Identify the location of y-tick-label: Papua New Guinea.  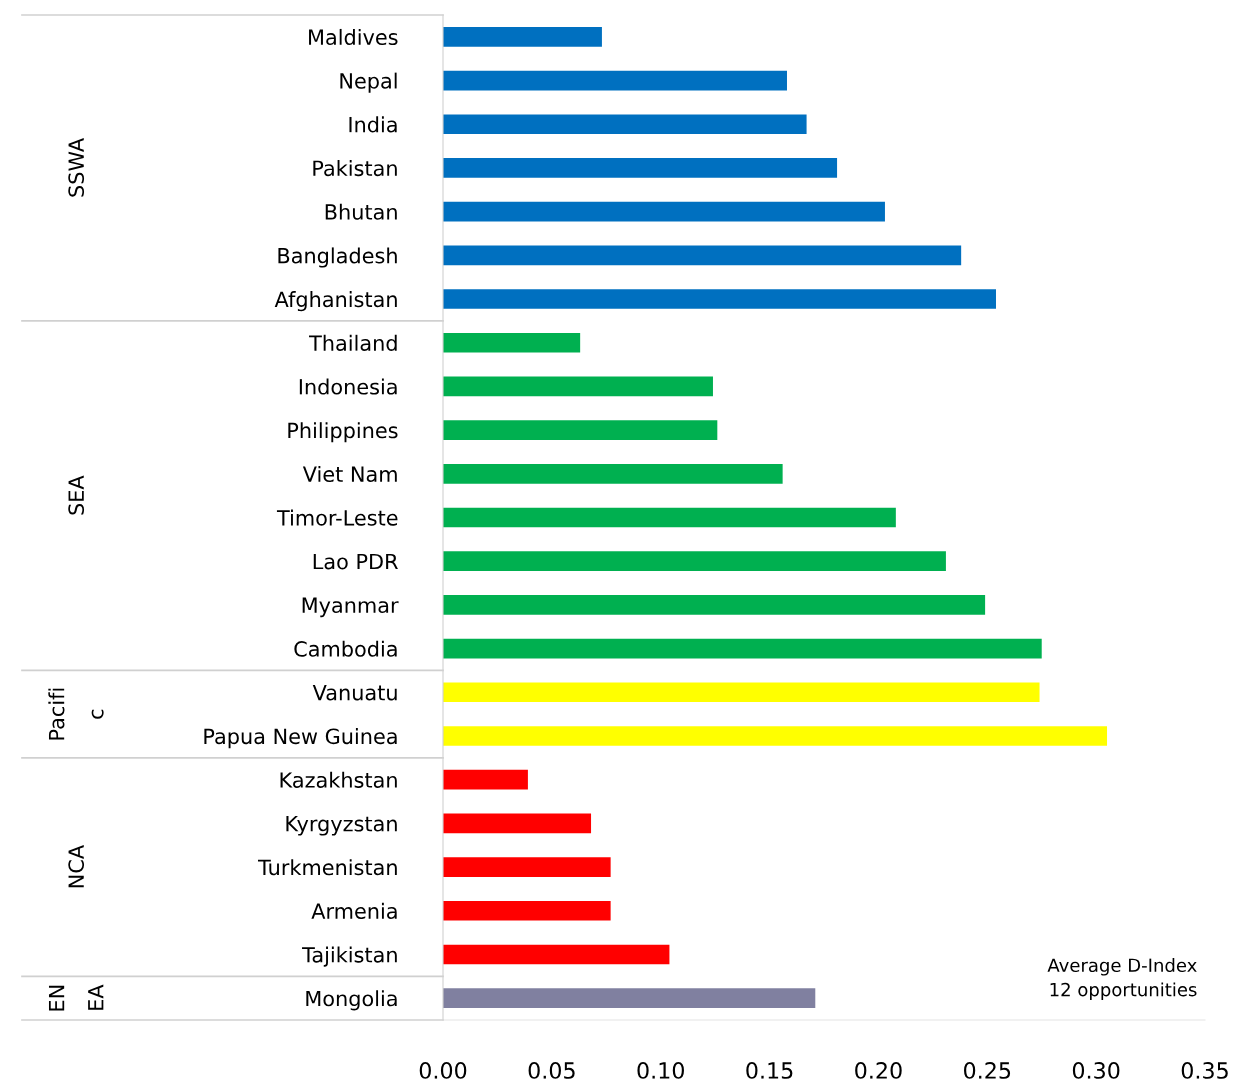
(300, 738).